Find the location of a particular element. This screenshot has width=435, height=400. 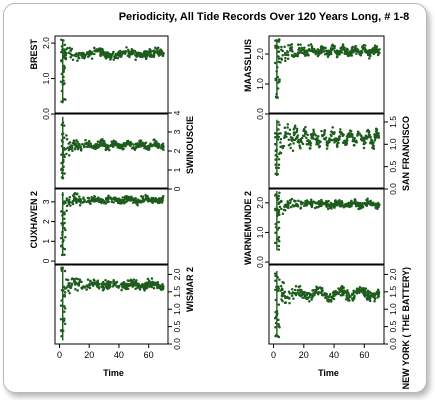

panel-frame is located at coordinates (326, 304).